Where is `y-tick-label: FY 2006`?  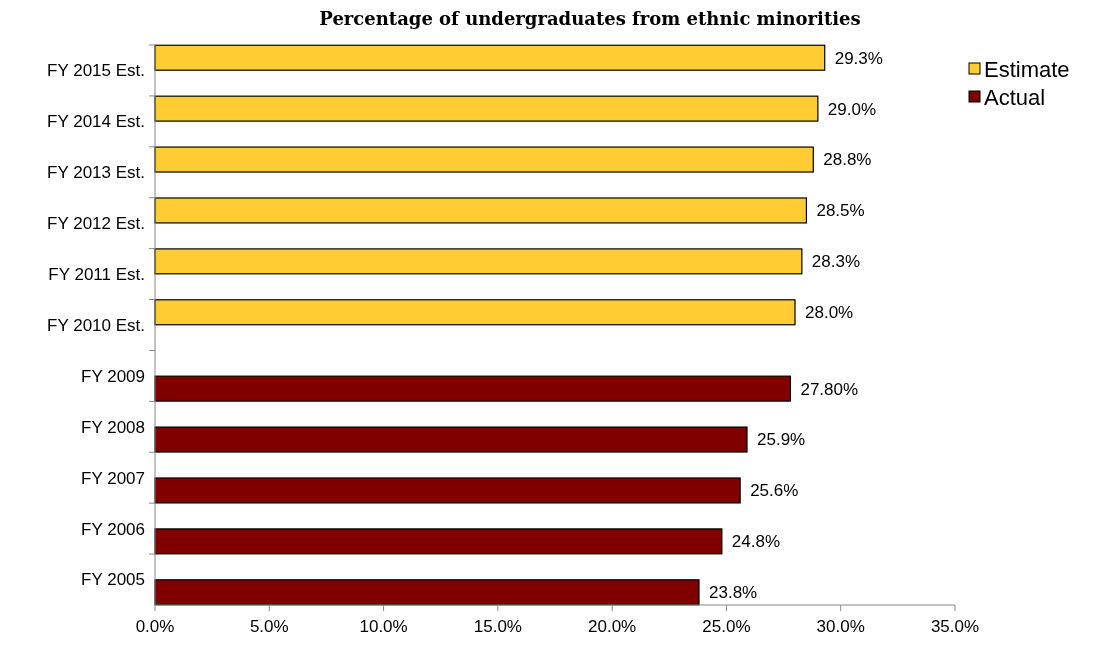
y-tick-label: FY 2006 is located at coordinates (113, 529).